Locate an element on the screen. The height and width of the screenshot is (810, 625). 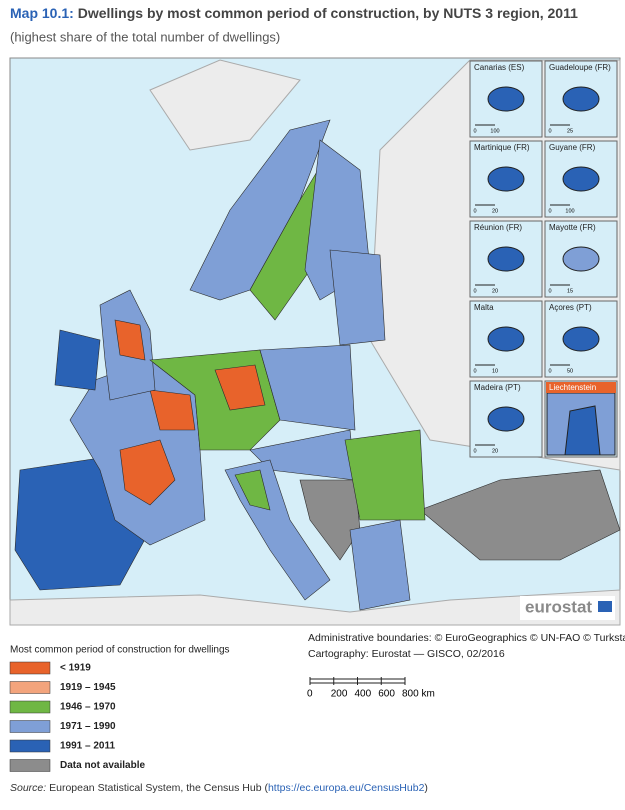
scale-label: 0 is located at coordinates (310, 694).